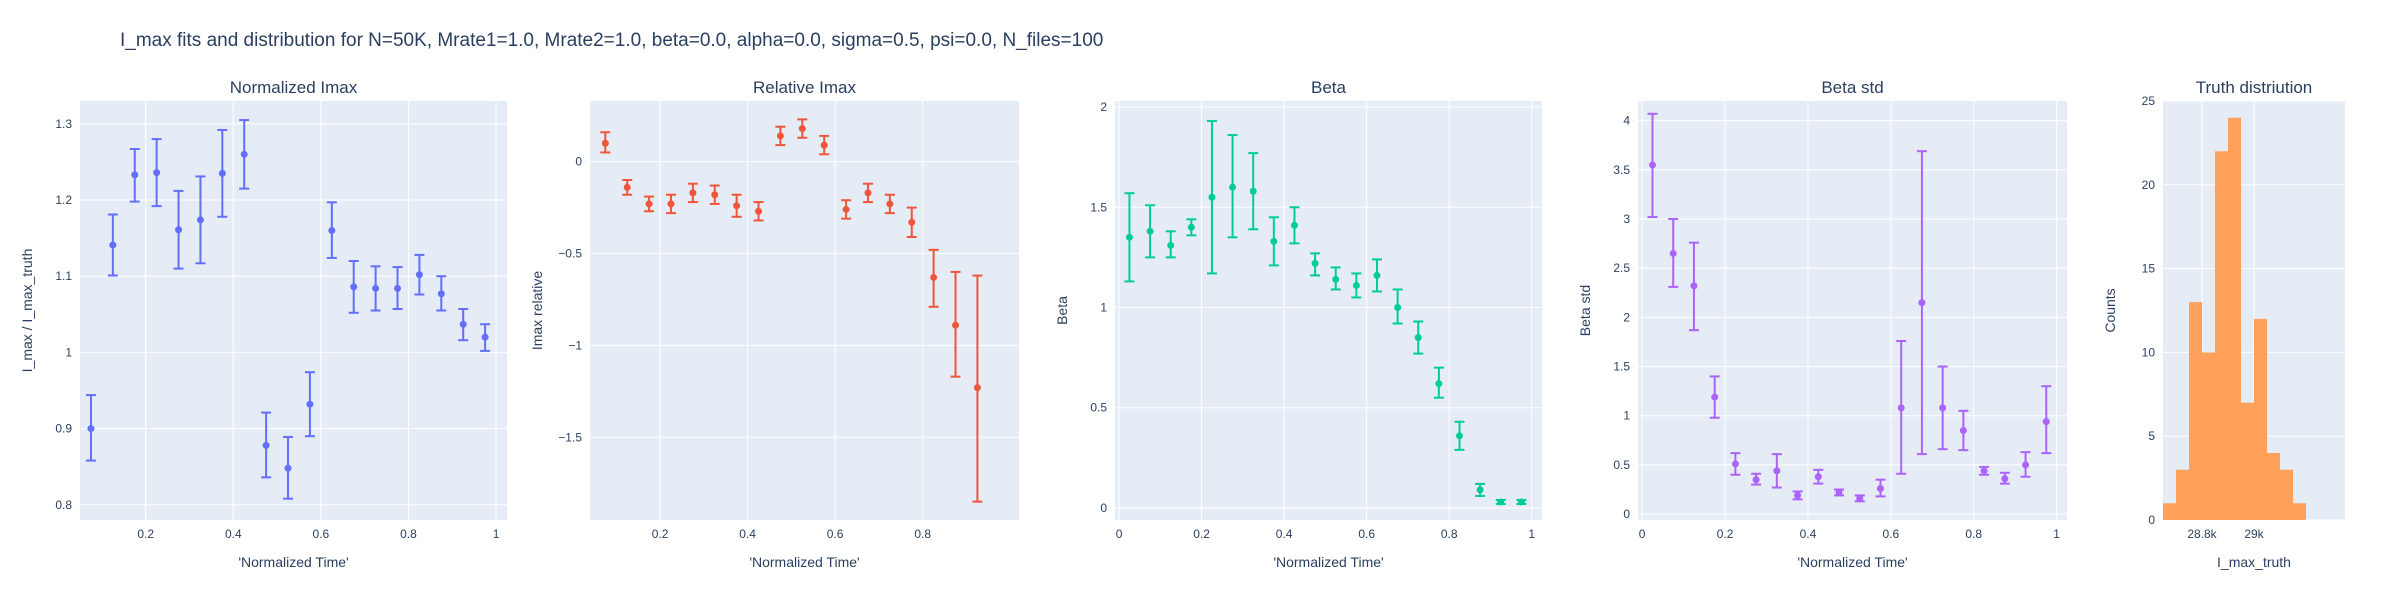 The width and height of the screenshot is (2400, 600). I want to click on y-tick-label: 2, so click(1103, 107).